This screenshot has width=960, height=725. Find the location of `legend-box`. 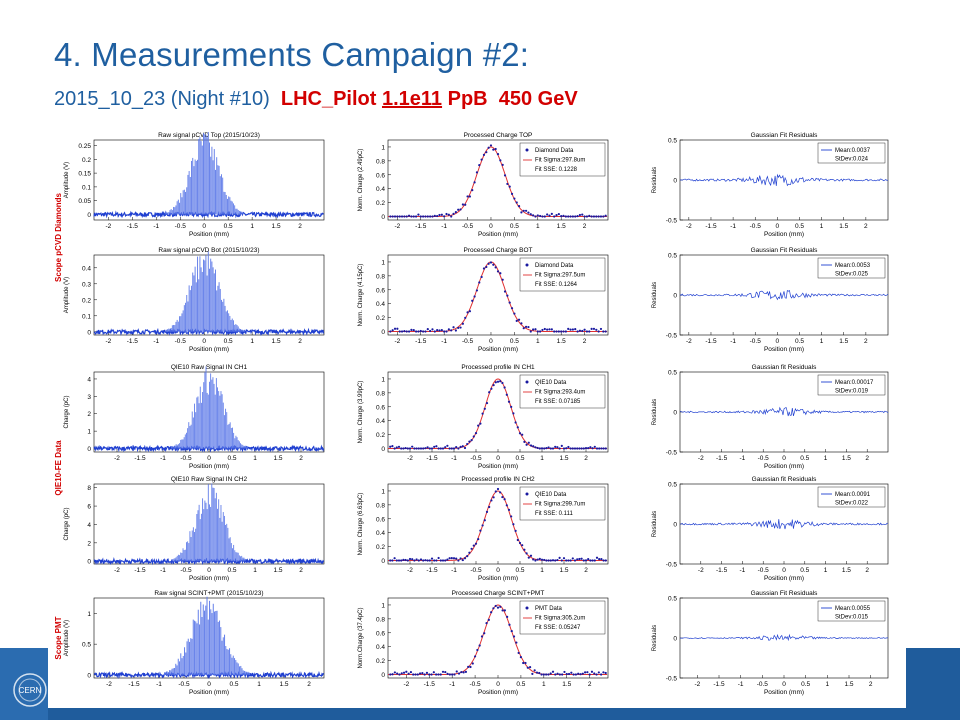

legend-box is located at coordinates (562, 159).